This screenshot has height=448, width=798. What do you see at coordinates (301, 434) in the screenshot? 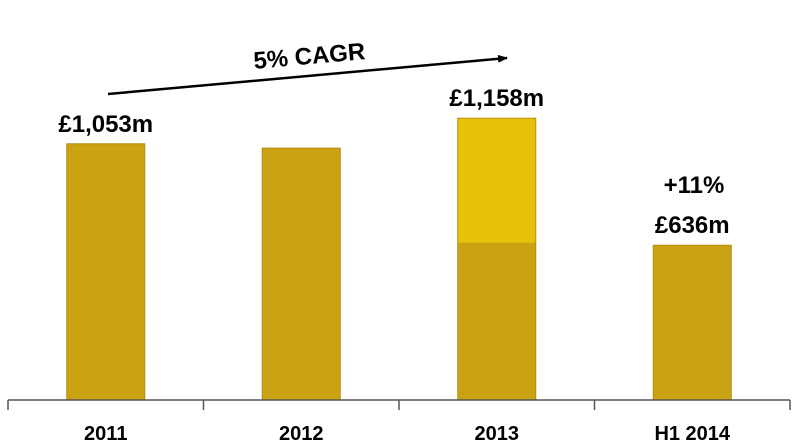
I see `x-tick-label: 2012` at bounding box center [301, 434].